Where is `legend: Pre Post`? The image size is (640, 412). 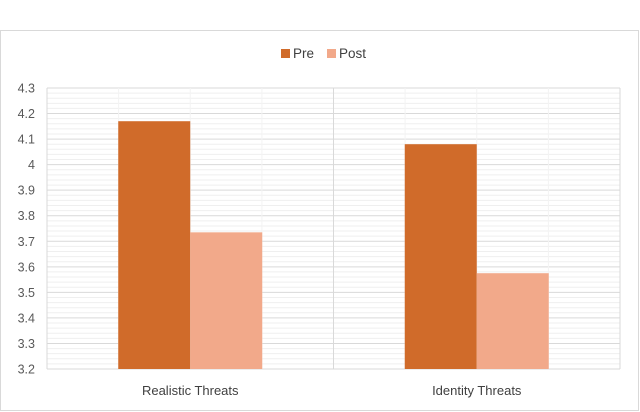
legend: Pre Post is located at coordinates (323, 53).